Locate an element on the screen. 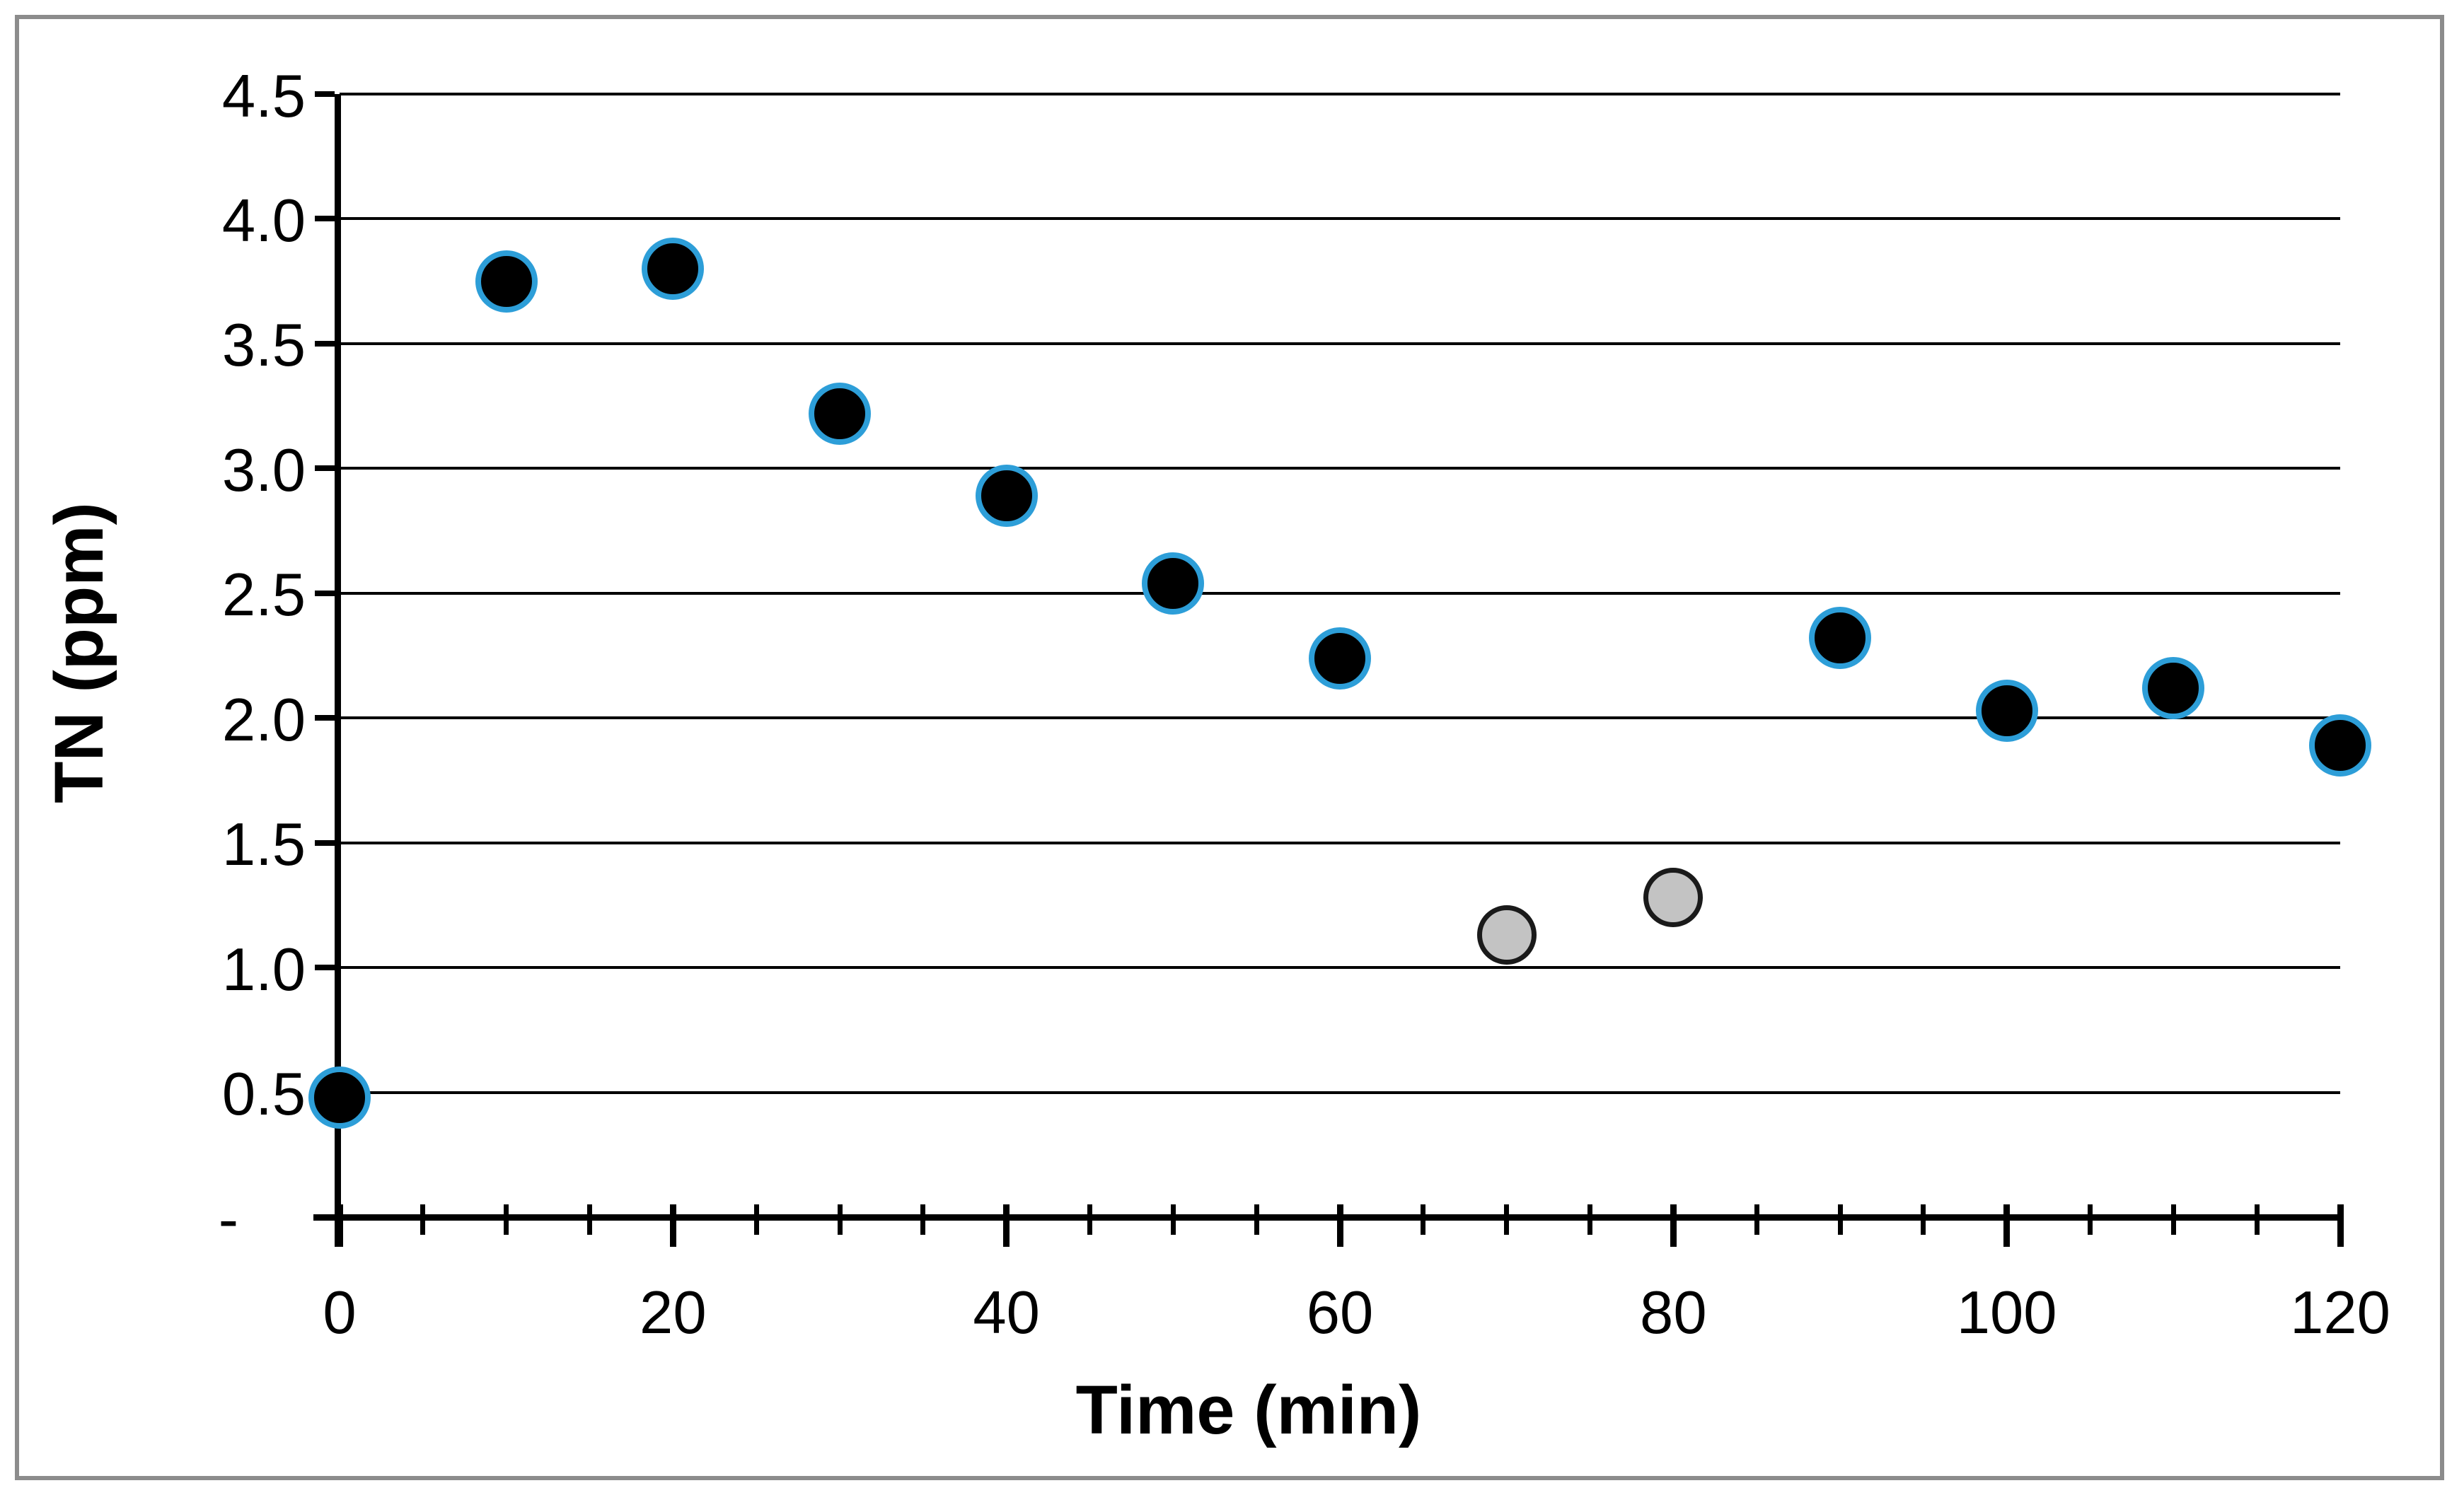 This screenshot has height=1500, width=2464. x-tick-label: 60 is located at coordinates (1340, 1313).